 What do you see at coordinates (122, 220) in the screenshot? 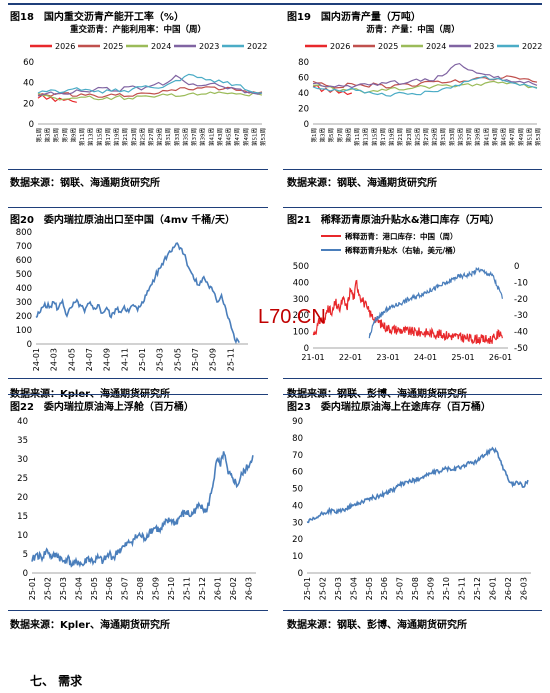
I see `chart20-title: 图20 委内瑞拉原油出口至中国（4mv 千桶/天）` at bounding box center [122, 220].